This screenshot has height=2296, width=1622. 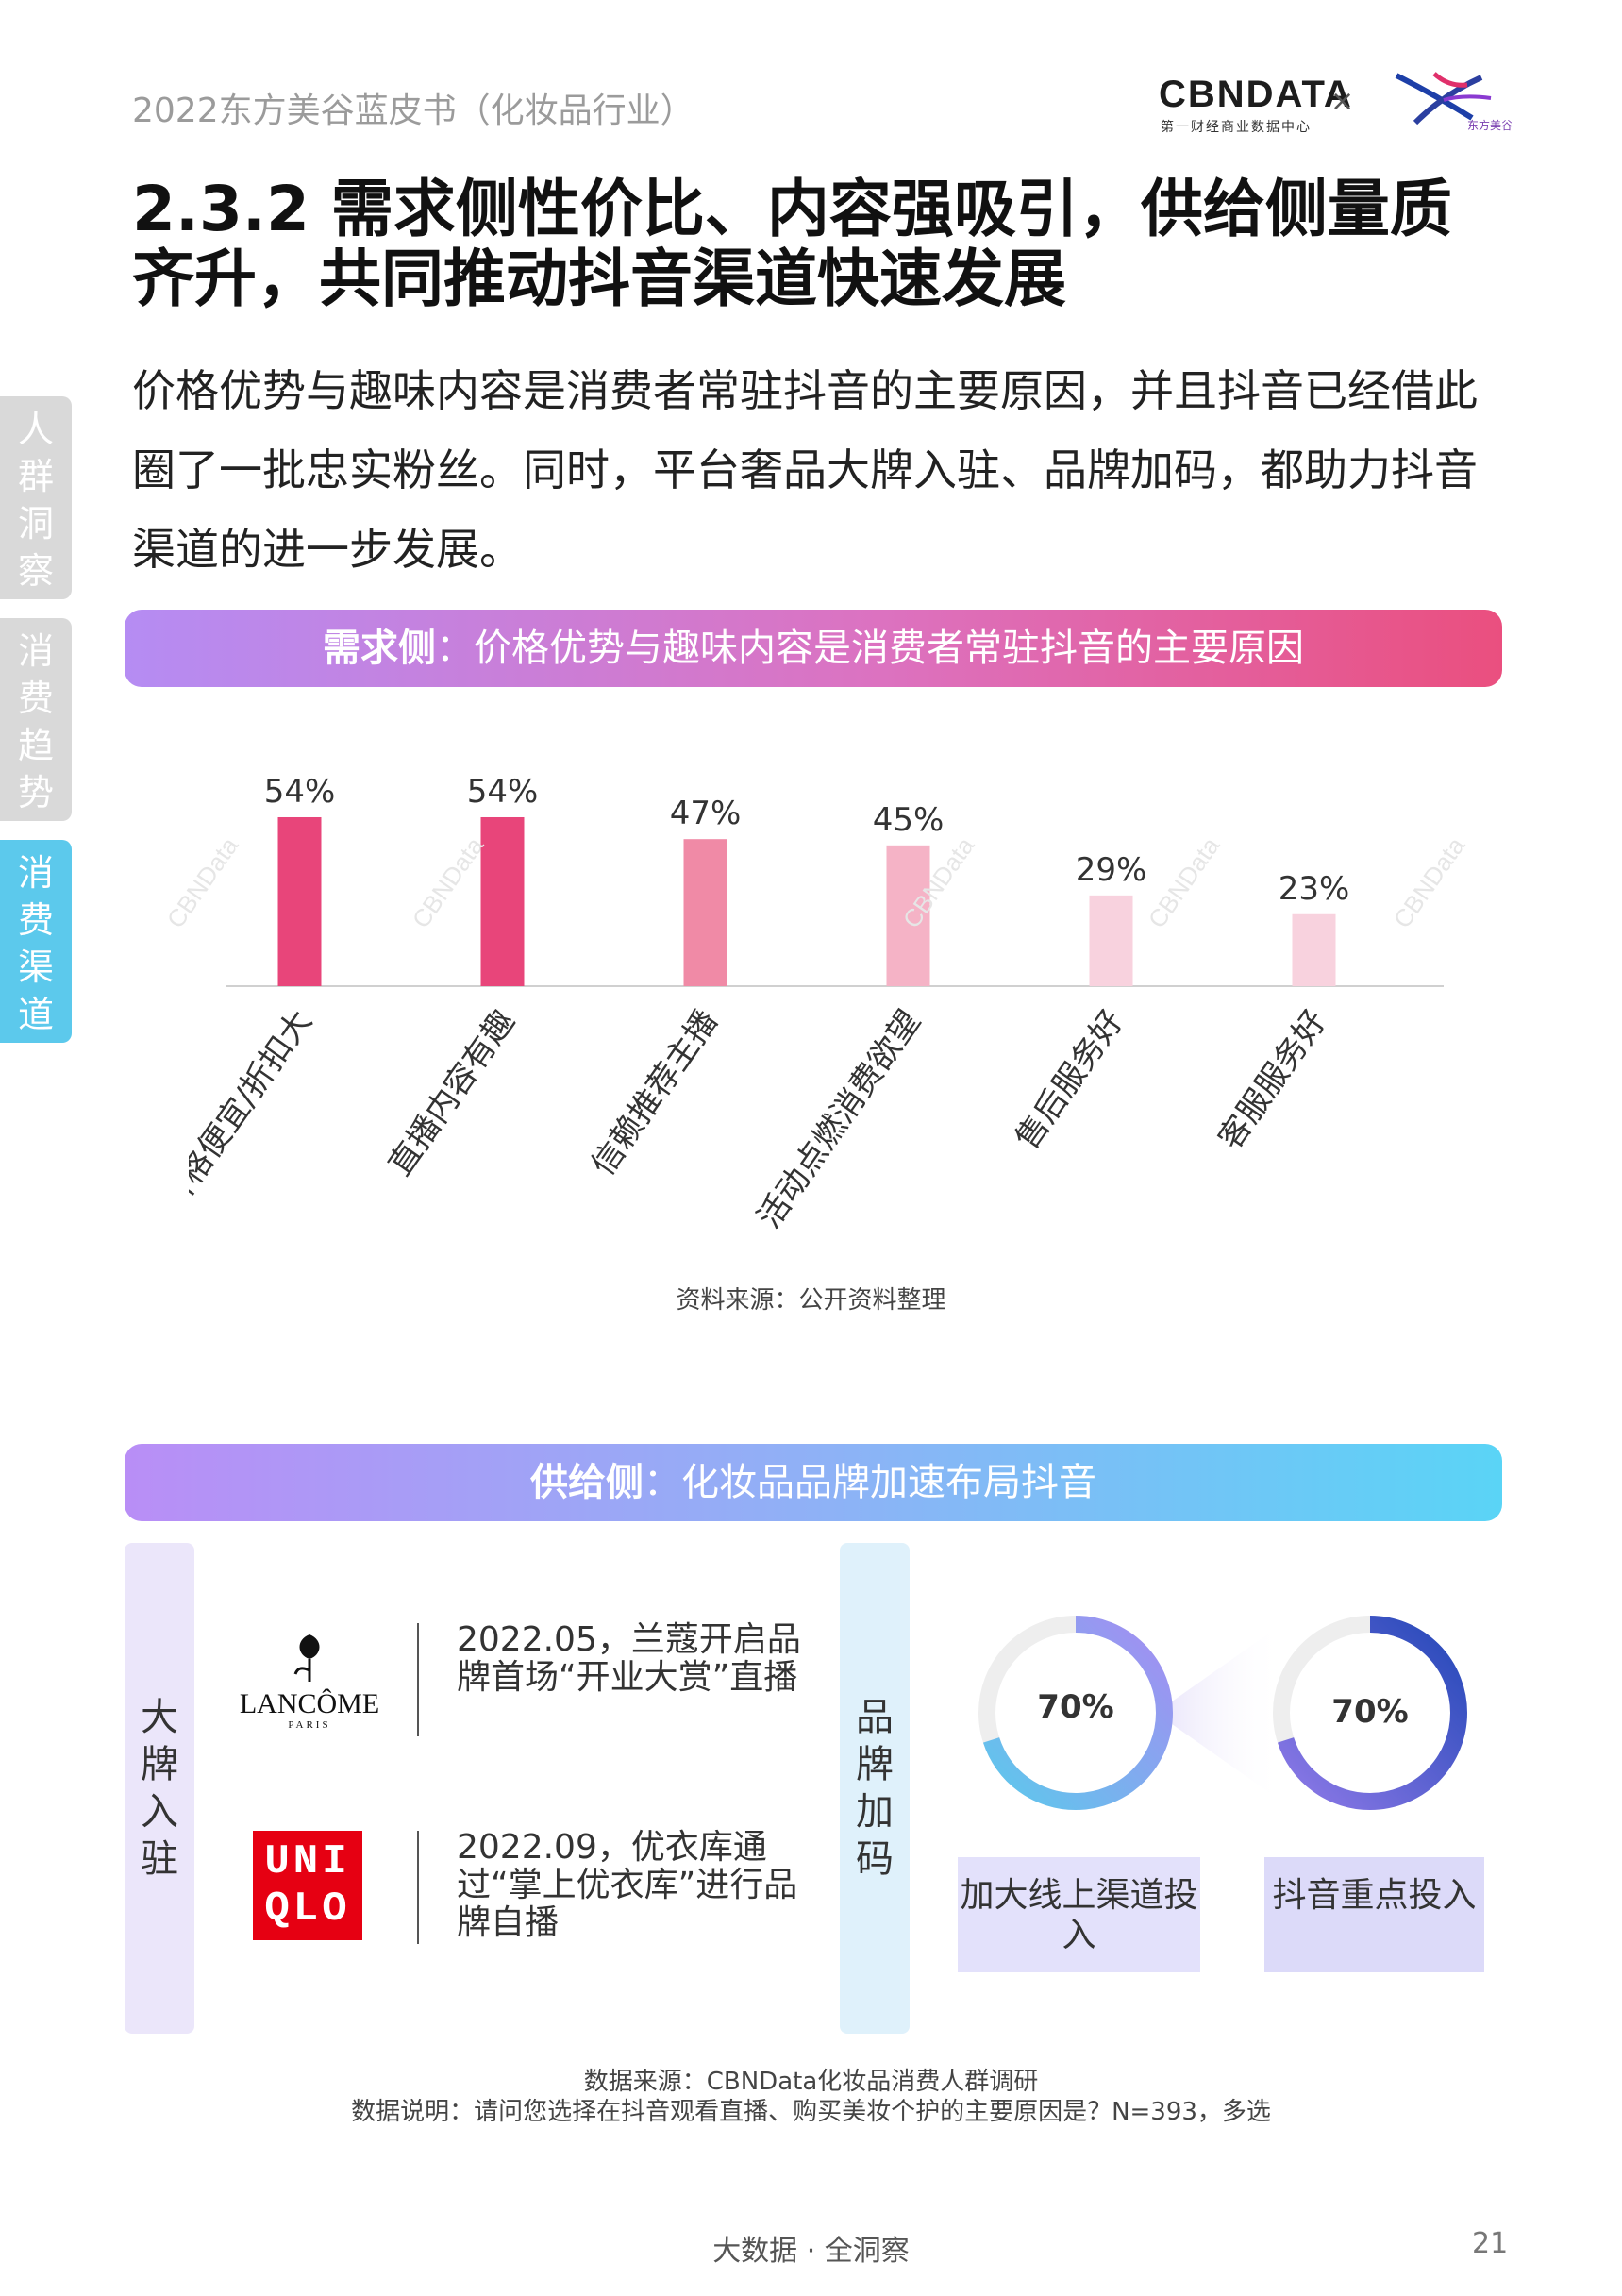 I want to click on demand-banner-text: ：价格优势与趣味内容是消费者常驻抖音的主要原因, so click(x=870, y=649).